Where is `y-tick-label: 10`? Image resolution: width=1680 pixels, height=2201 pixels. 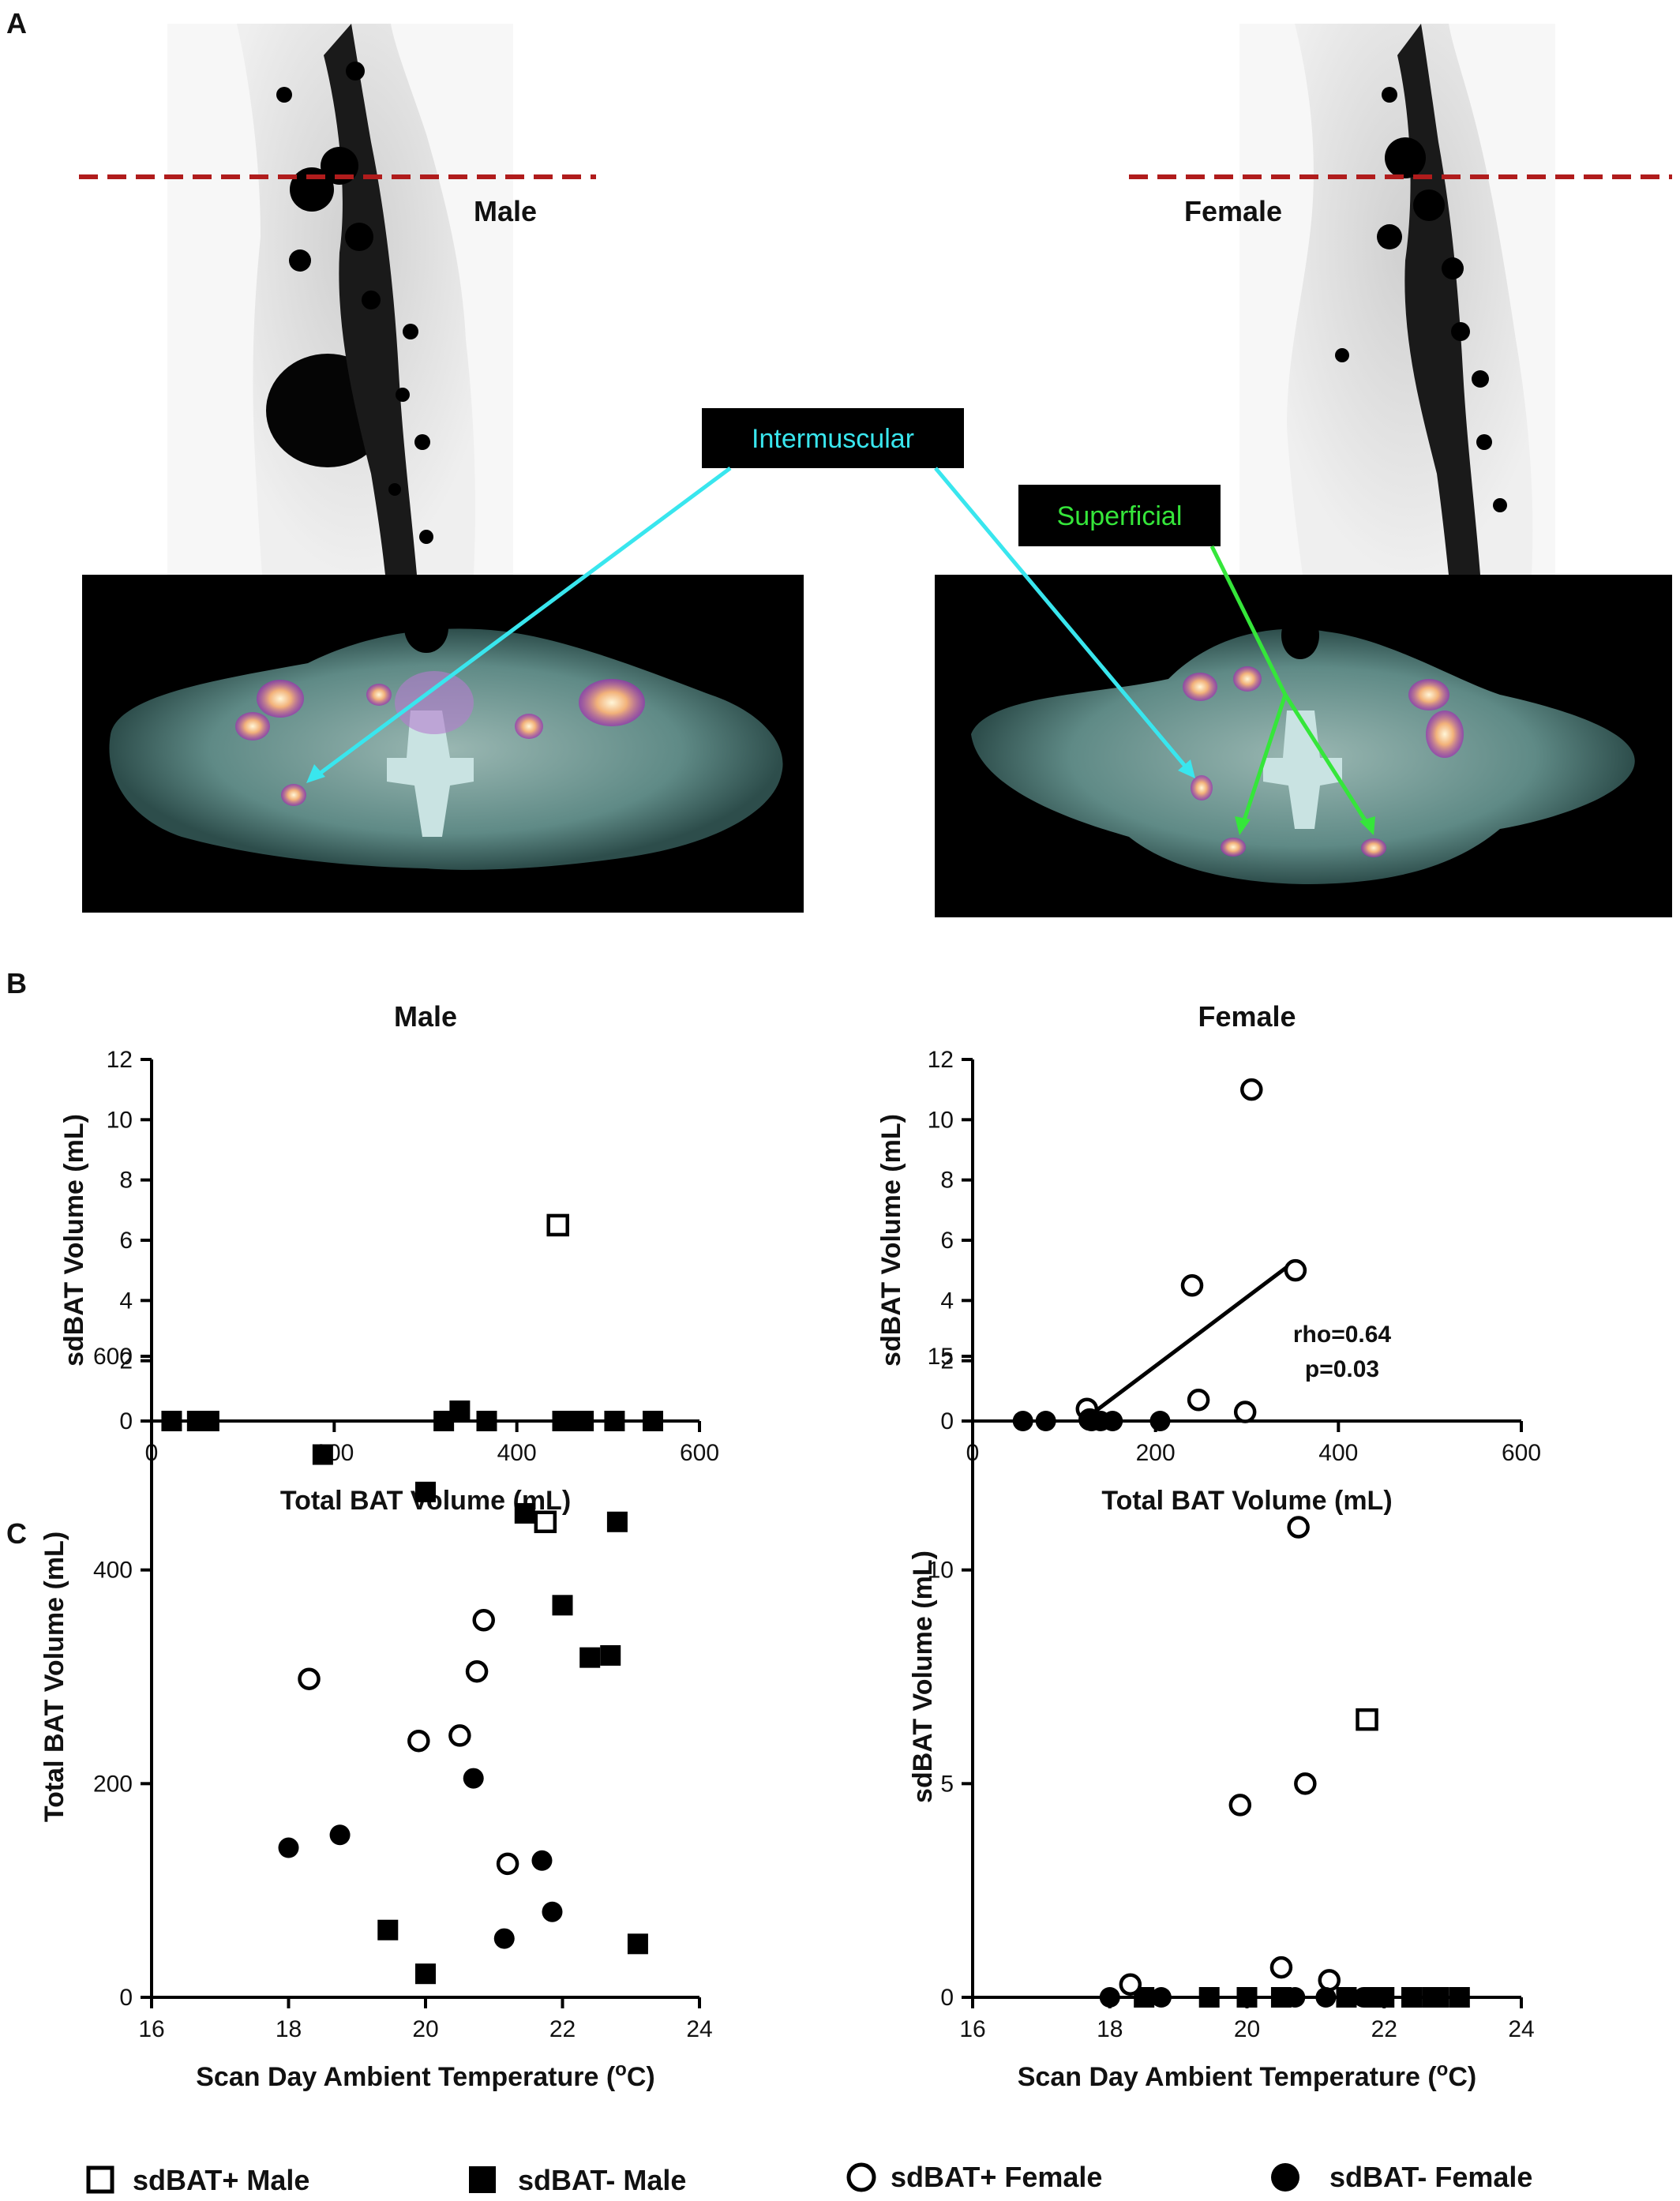 y-tick-label: 10 is located at coordinates (941, 1120).